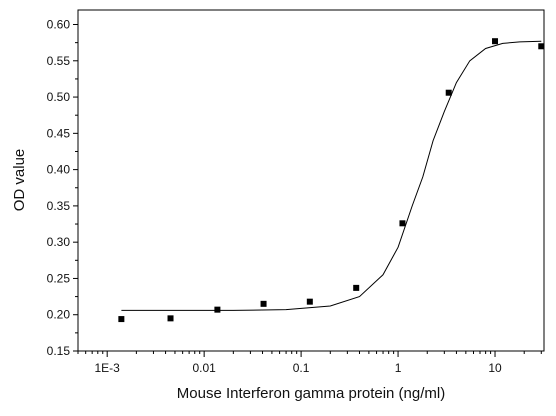  What do you see at coordinates (59, 170) in the screenshot?
I see `y-tick-label: 0.40` at bounding box center [59, 170].